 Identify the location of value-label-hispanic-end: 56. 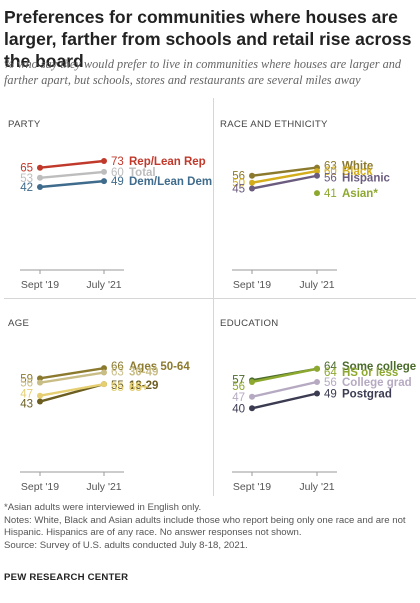
(330, 179).